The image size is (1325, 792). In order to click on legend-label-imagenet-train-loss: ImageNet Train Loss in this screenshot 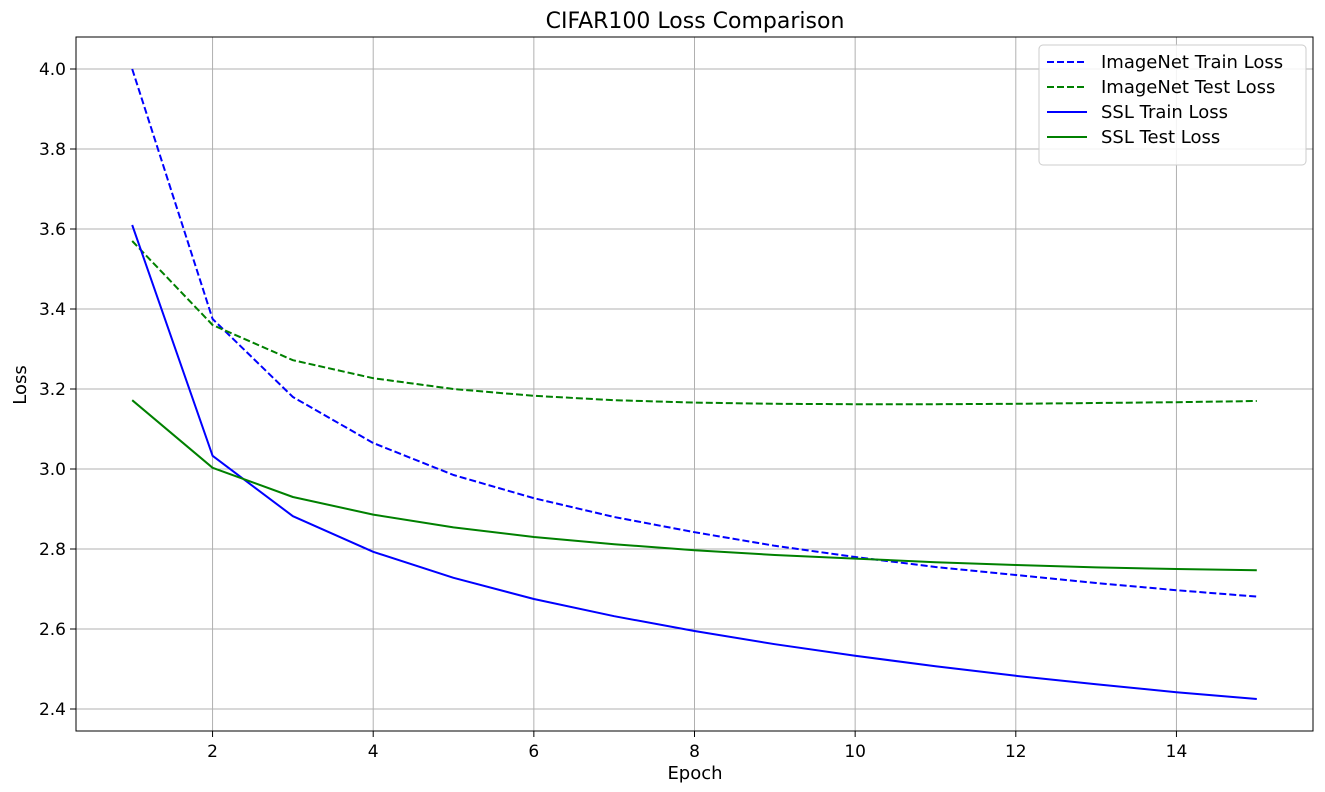, I will do `click(1192, 62)`.